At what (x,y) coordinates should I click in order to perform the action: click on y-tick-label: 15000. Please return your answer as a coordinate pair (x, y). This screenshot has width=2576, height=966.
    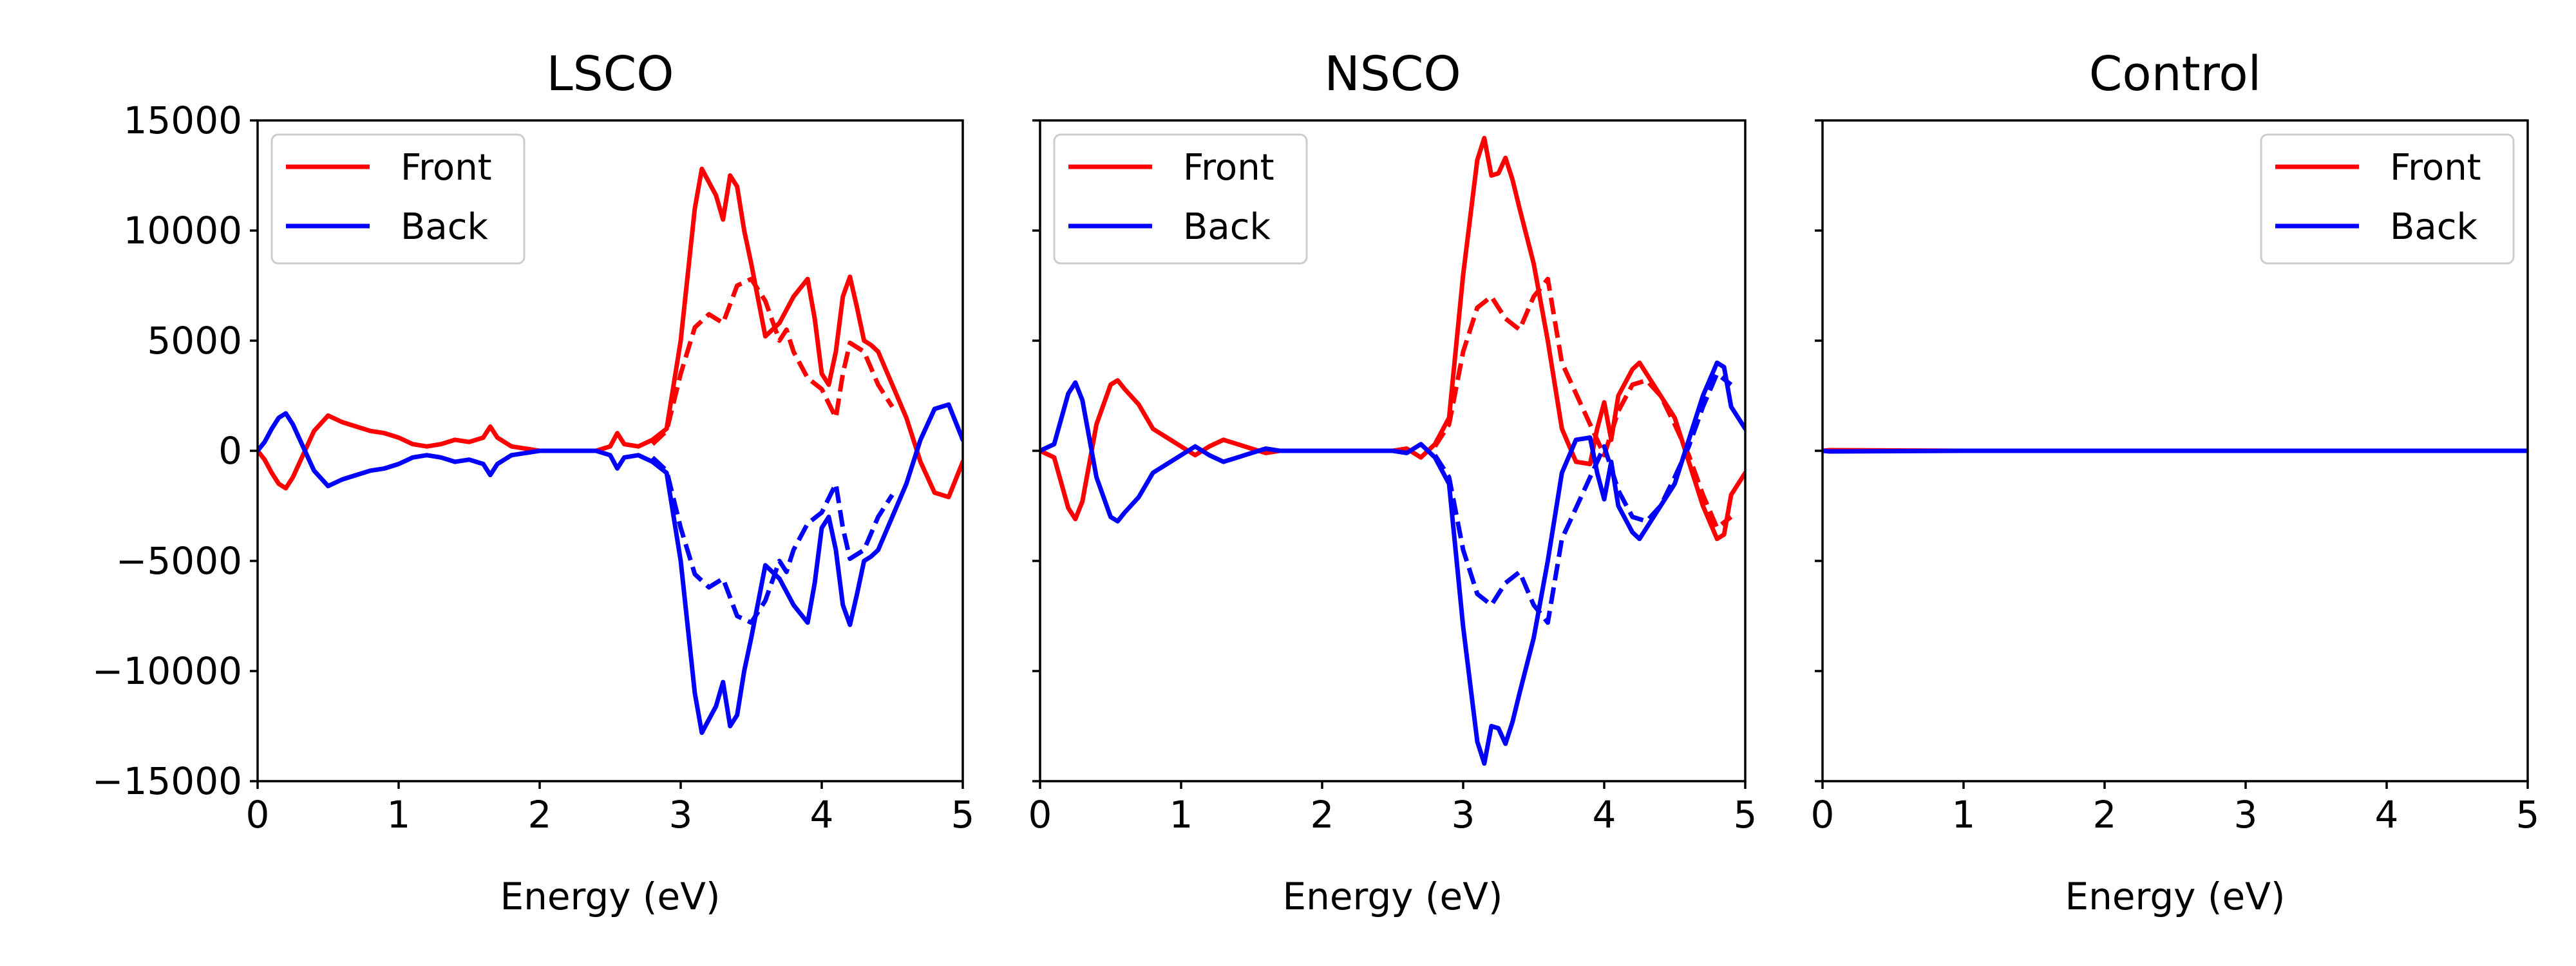
    Looking at the image, I should click on (183, 120).